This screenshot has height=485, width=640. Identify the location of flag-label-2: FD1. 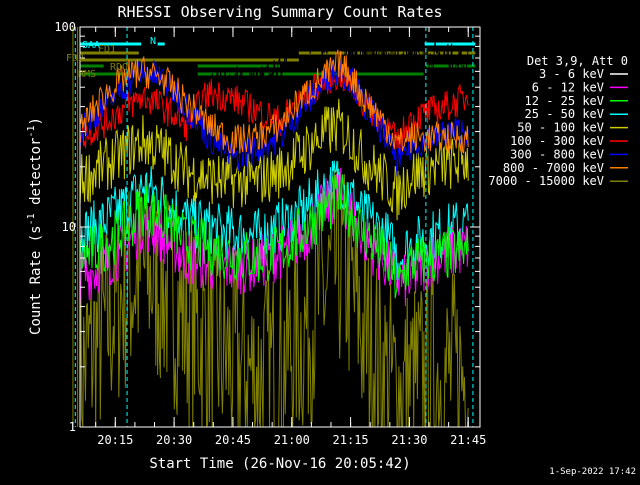
(107, 49).